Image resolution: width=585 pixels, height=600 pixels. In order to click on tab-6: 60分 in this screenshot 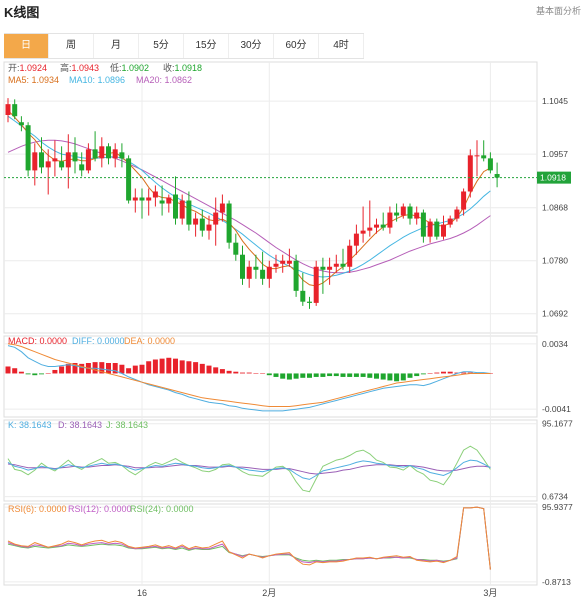, I will do `click(296, 46)`.